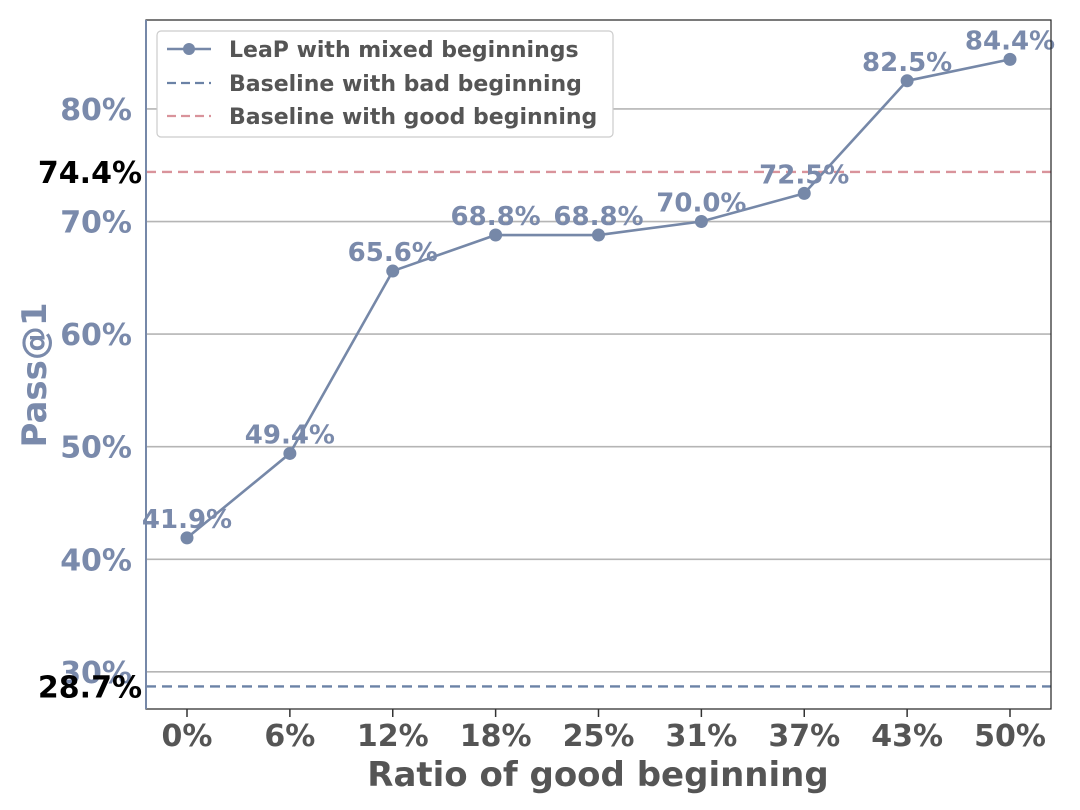 This screenshot has width=1080, height=810. What do you see at coordinates (290, 435) in the screenshot?
I see `data-label: 49.4%` at bounding box center [290, 435].